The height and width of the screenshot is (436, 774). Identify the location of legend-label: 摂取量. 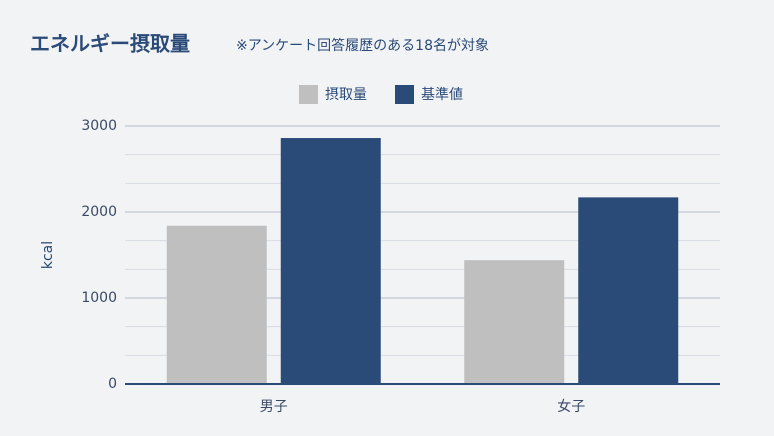
(346, 95).